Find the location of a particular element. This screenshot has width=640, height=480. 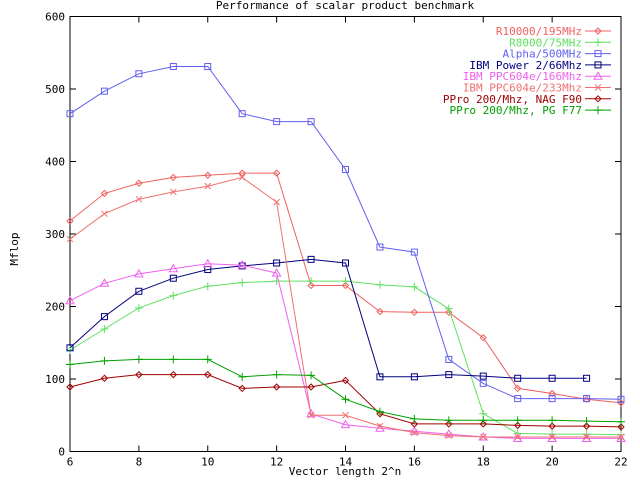

x-tick-label: 16 is located at coordinates (414, 462).